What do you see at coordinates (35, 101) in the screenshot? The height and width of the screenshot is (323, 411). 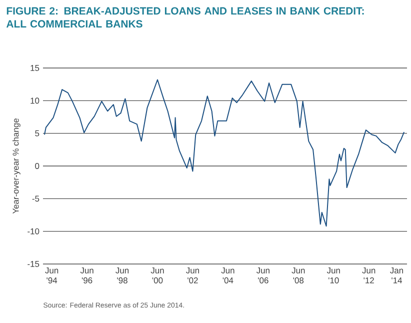 I see `y-tick-label: 10` at bounding box center [35, 101].